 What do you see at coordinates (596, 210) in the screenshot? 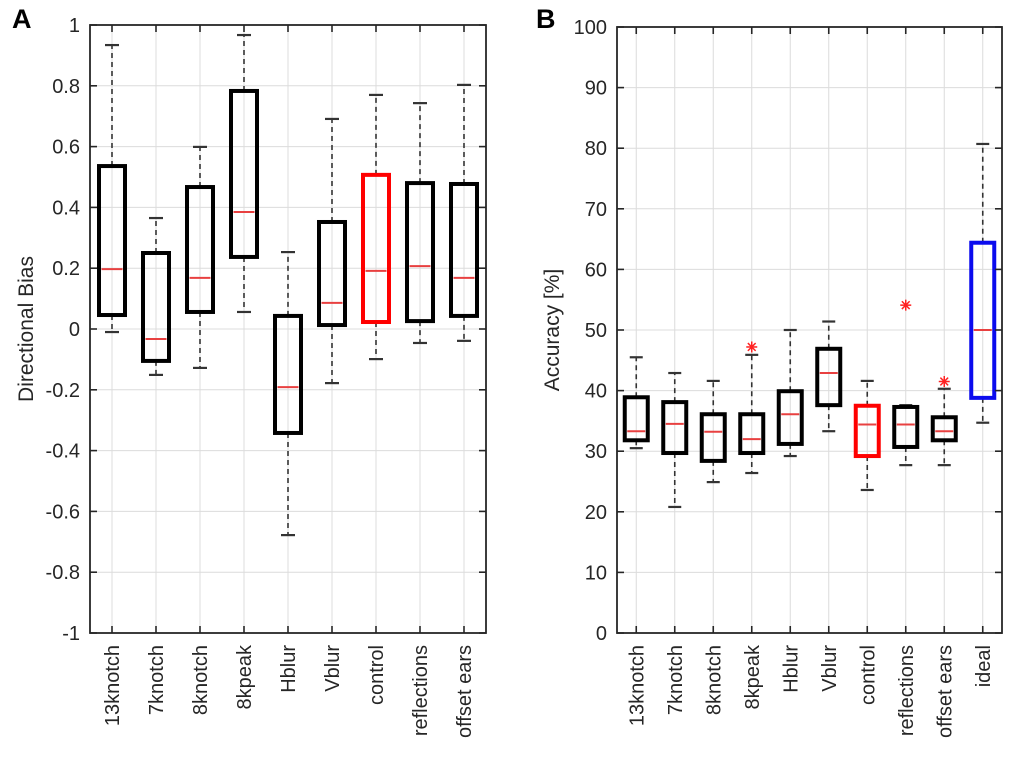
I see `y-tick-label: 70` at bounding box center [596, 210].